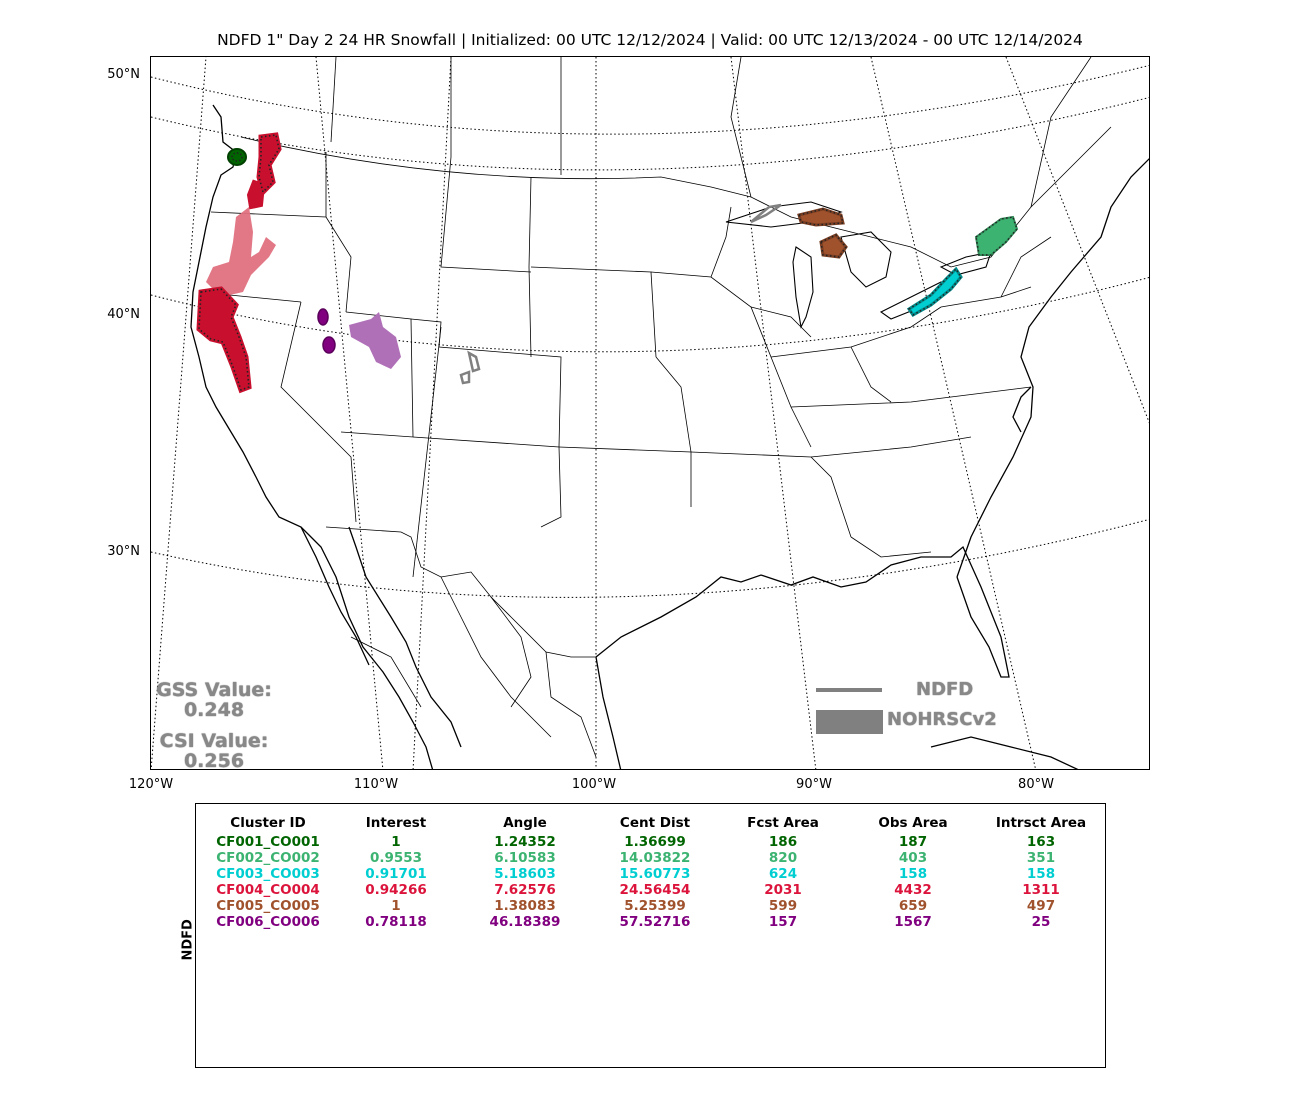 The height and width of the screenshot is (1100, 1300). What do you see at coordinates (913, 874) in the screenshot?
I see `table-cell-obs-area: 158` at bounding box center [913, 874].